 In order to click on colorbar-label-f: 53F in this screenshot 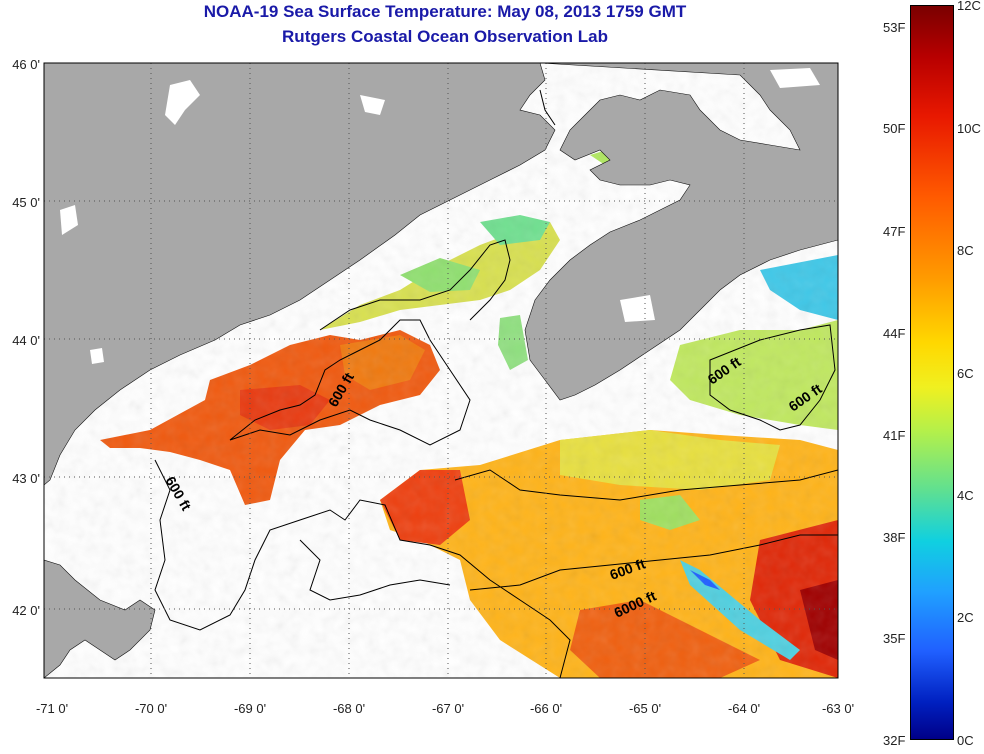, I will do `click(894, 27)`.